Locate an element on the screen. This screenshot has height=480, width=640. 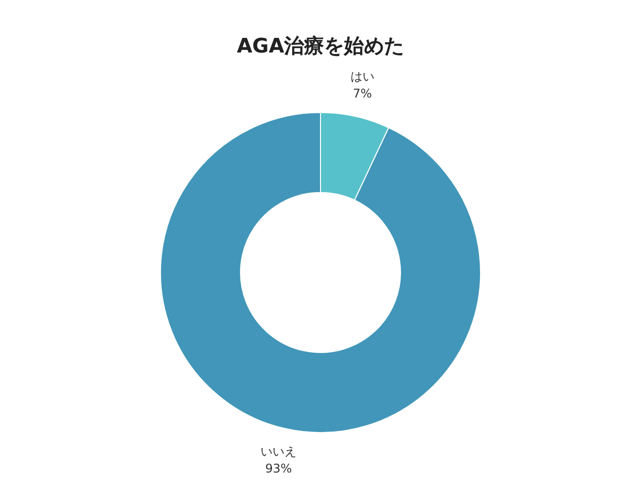
data-label: 93% is located at coordinates (278, 468).